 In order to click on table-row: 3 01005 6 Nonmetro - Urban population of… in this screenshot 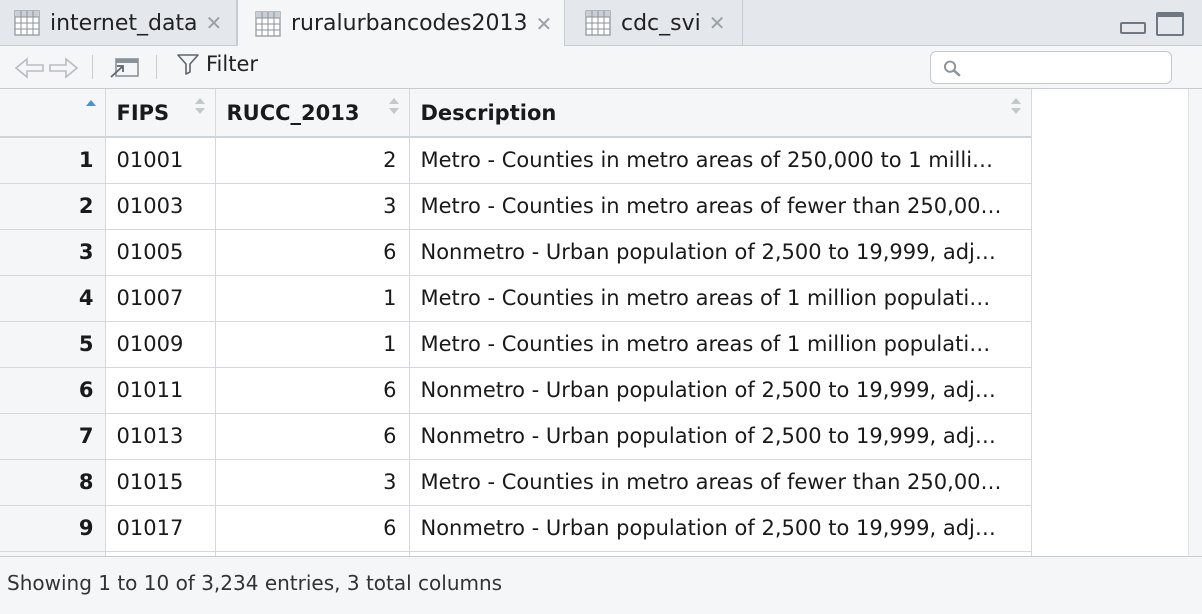, I will do `click(516, 252)`.